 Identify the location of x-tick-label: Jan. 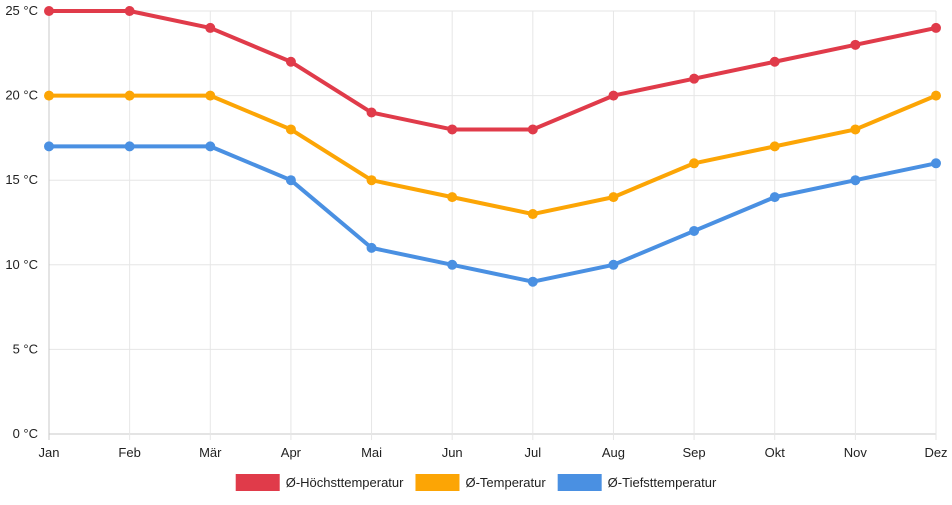
(49, 452).